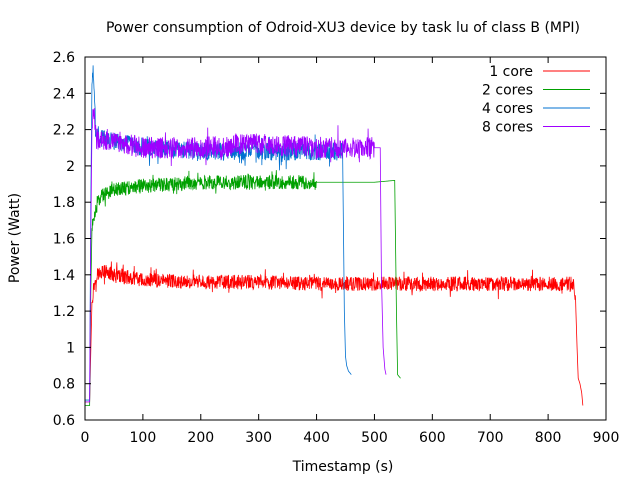 The image size is (640, 480). Describe the element at coordinates (64, 385) in the screenshot. I see `y-tick-label: 0.8` at that location.